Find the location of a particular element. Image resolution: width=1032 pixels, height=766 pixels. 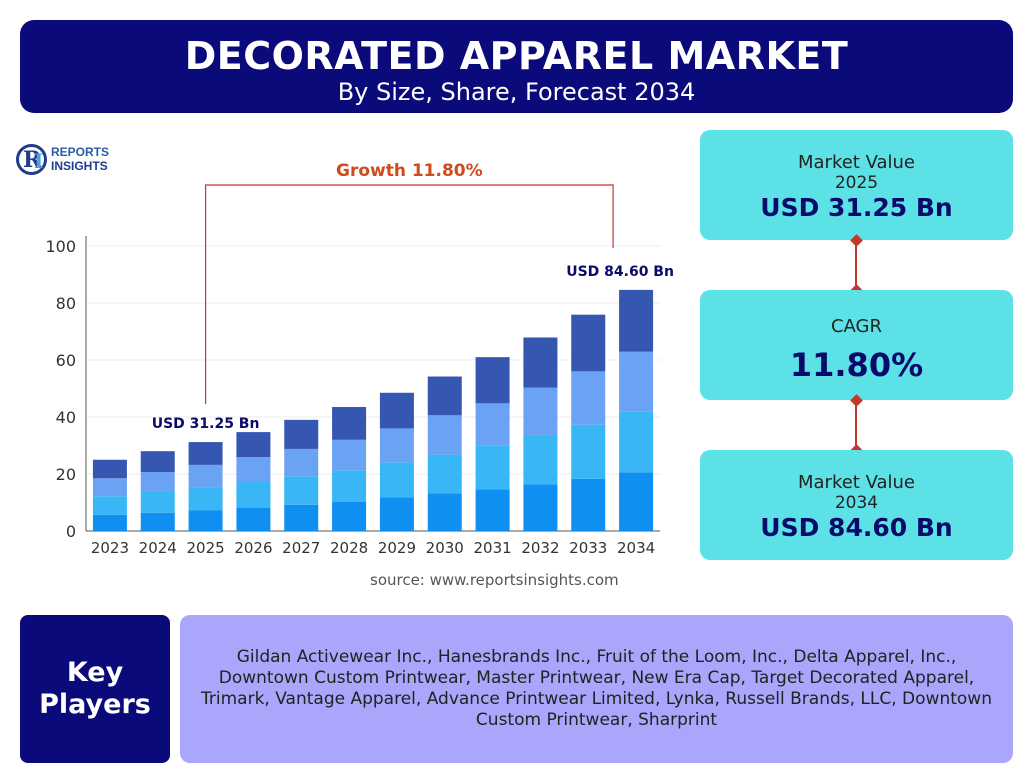

cagr-value: 11.80% is located at coordinates (856, 365).